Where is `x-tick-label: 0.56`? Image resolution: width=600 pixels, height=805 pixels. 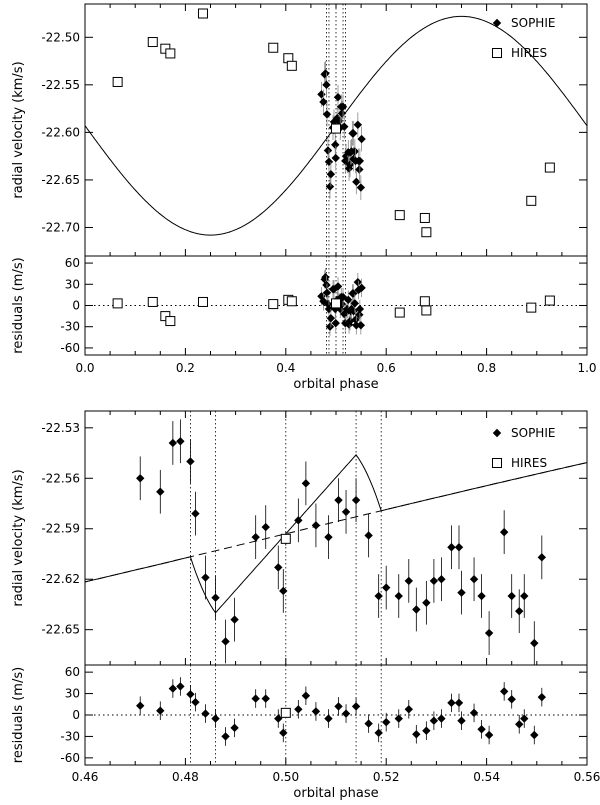
x-tick-label: 0.56 is located at coordinates (587, 777).